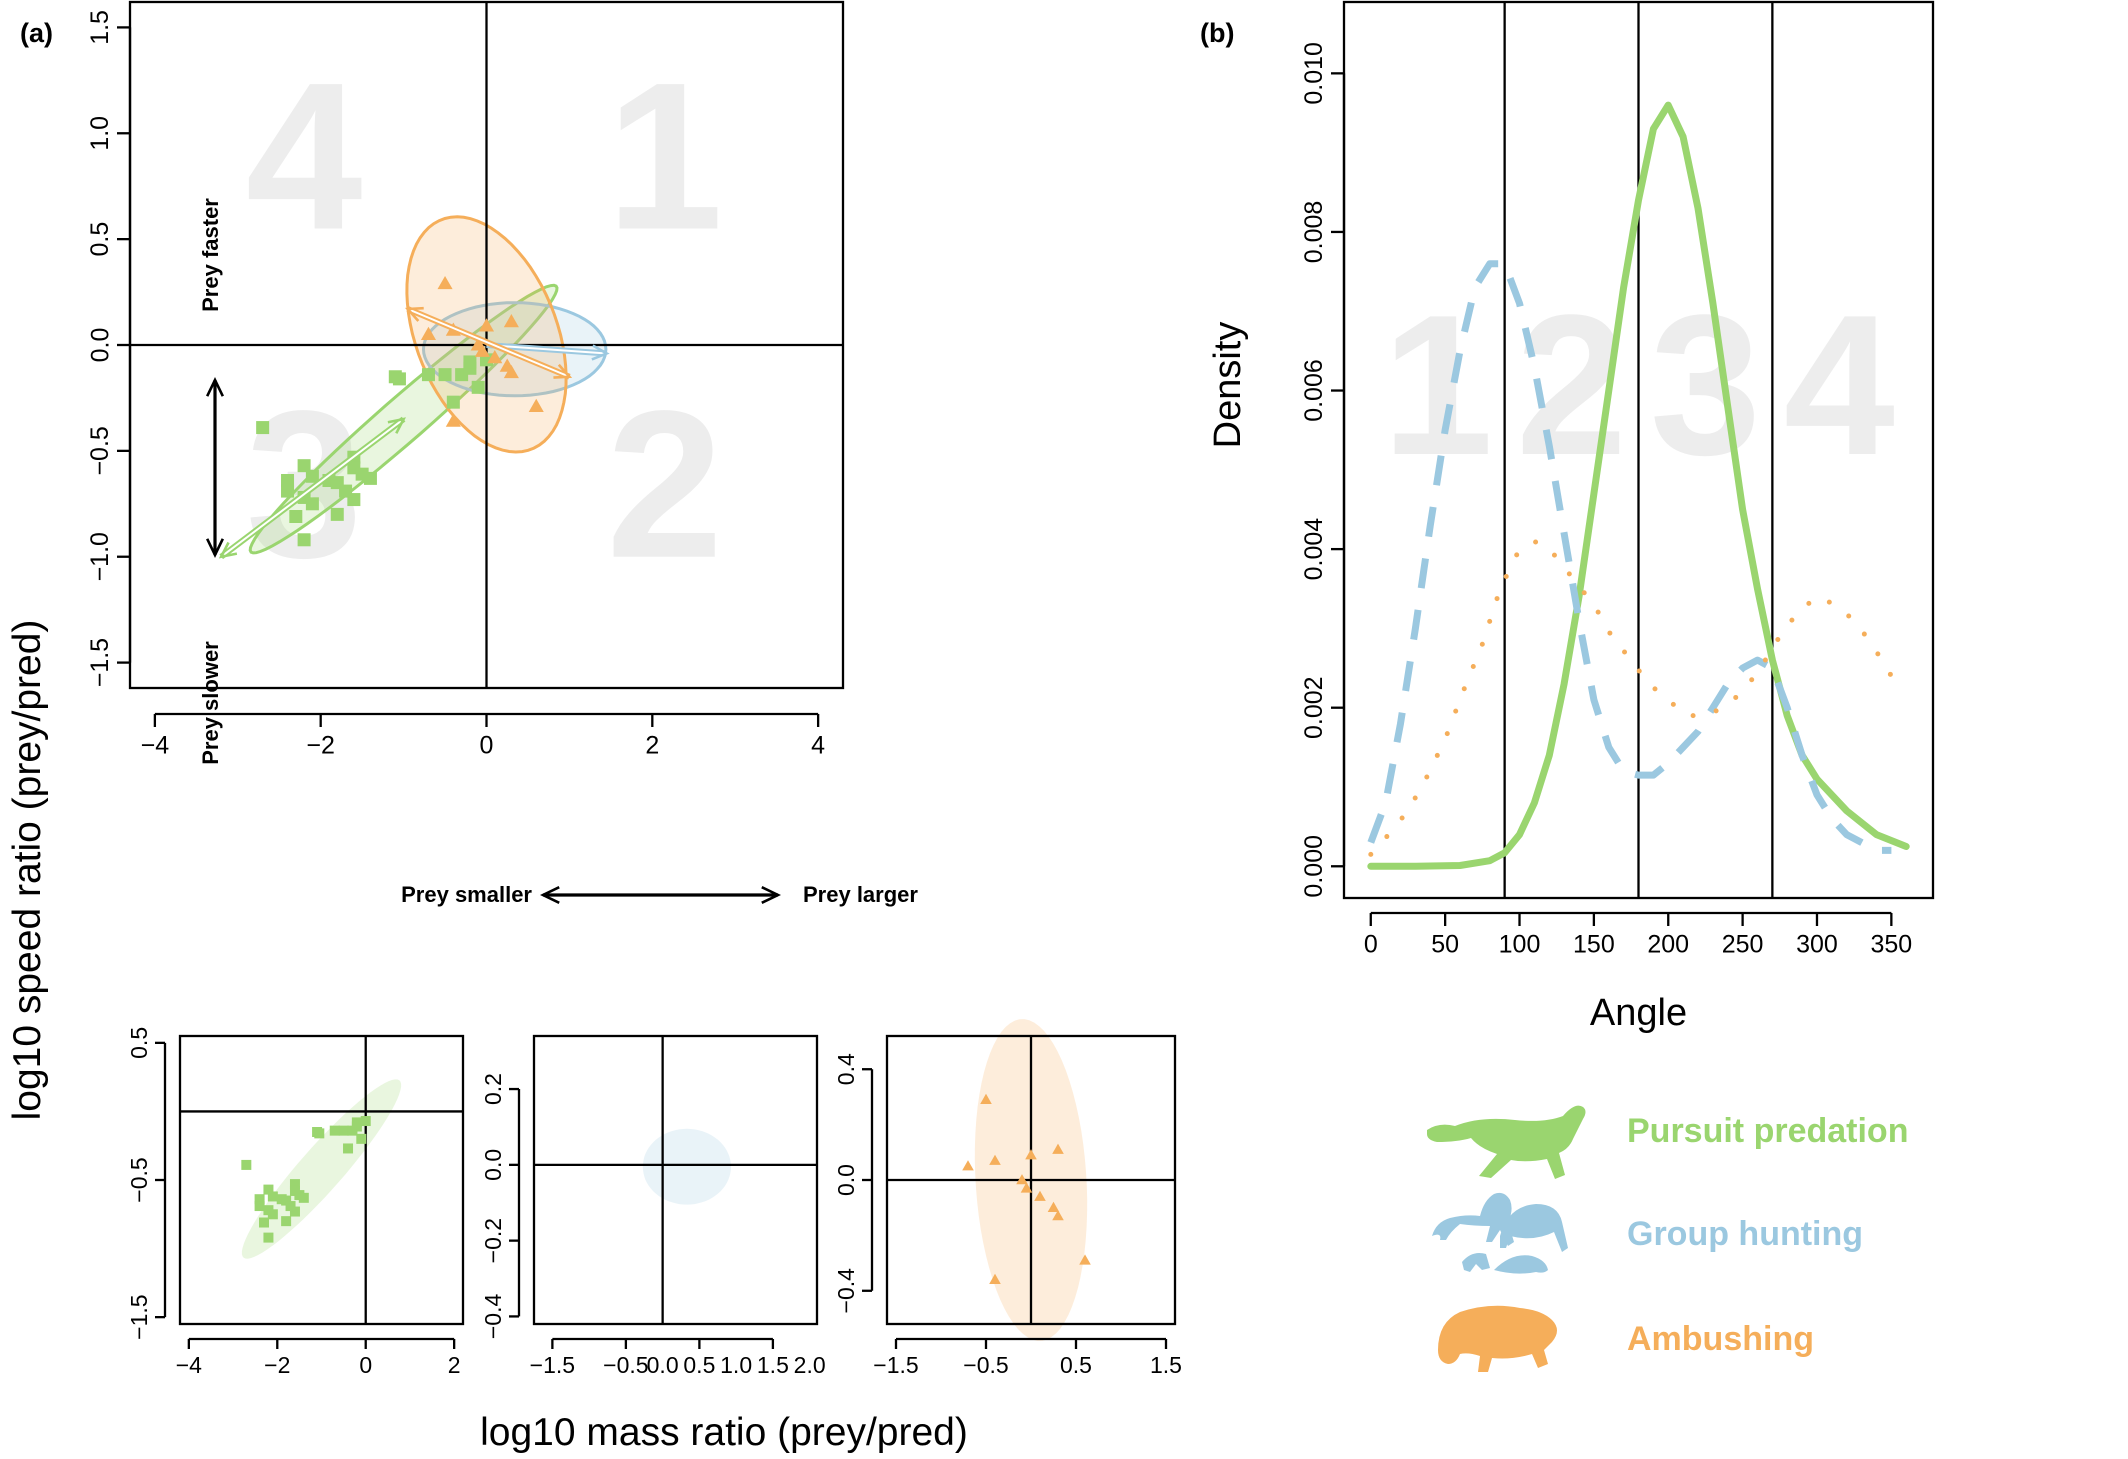 The height and width of the screenshot is (1459, 2128). Describe the element at coordinates (321, 1169) in the screenshot. I see `pursuit-small-ellipse` at that location.